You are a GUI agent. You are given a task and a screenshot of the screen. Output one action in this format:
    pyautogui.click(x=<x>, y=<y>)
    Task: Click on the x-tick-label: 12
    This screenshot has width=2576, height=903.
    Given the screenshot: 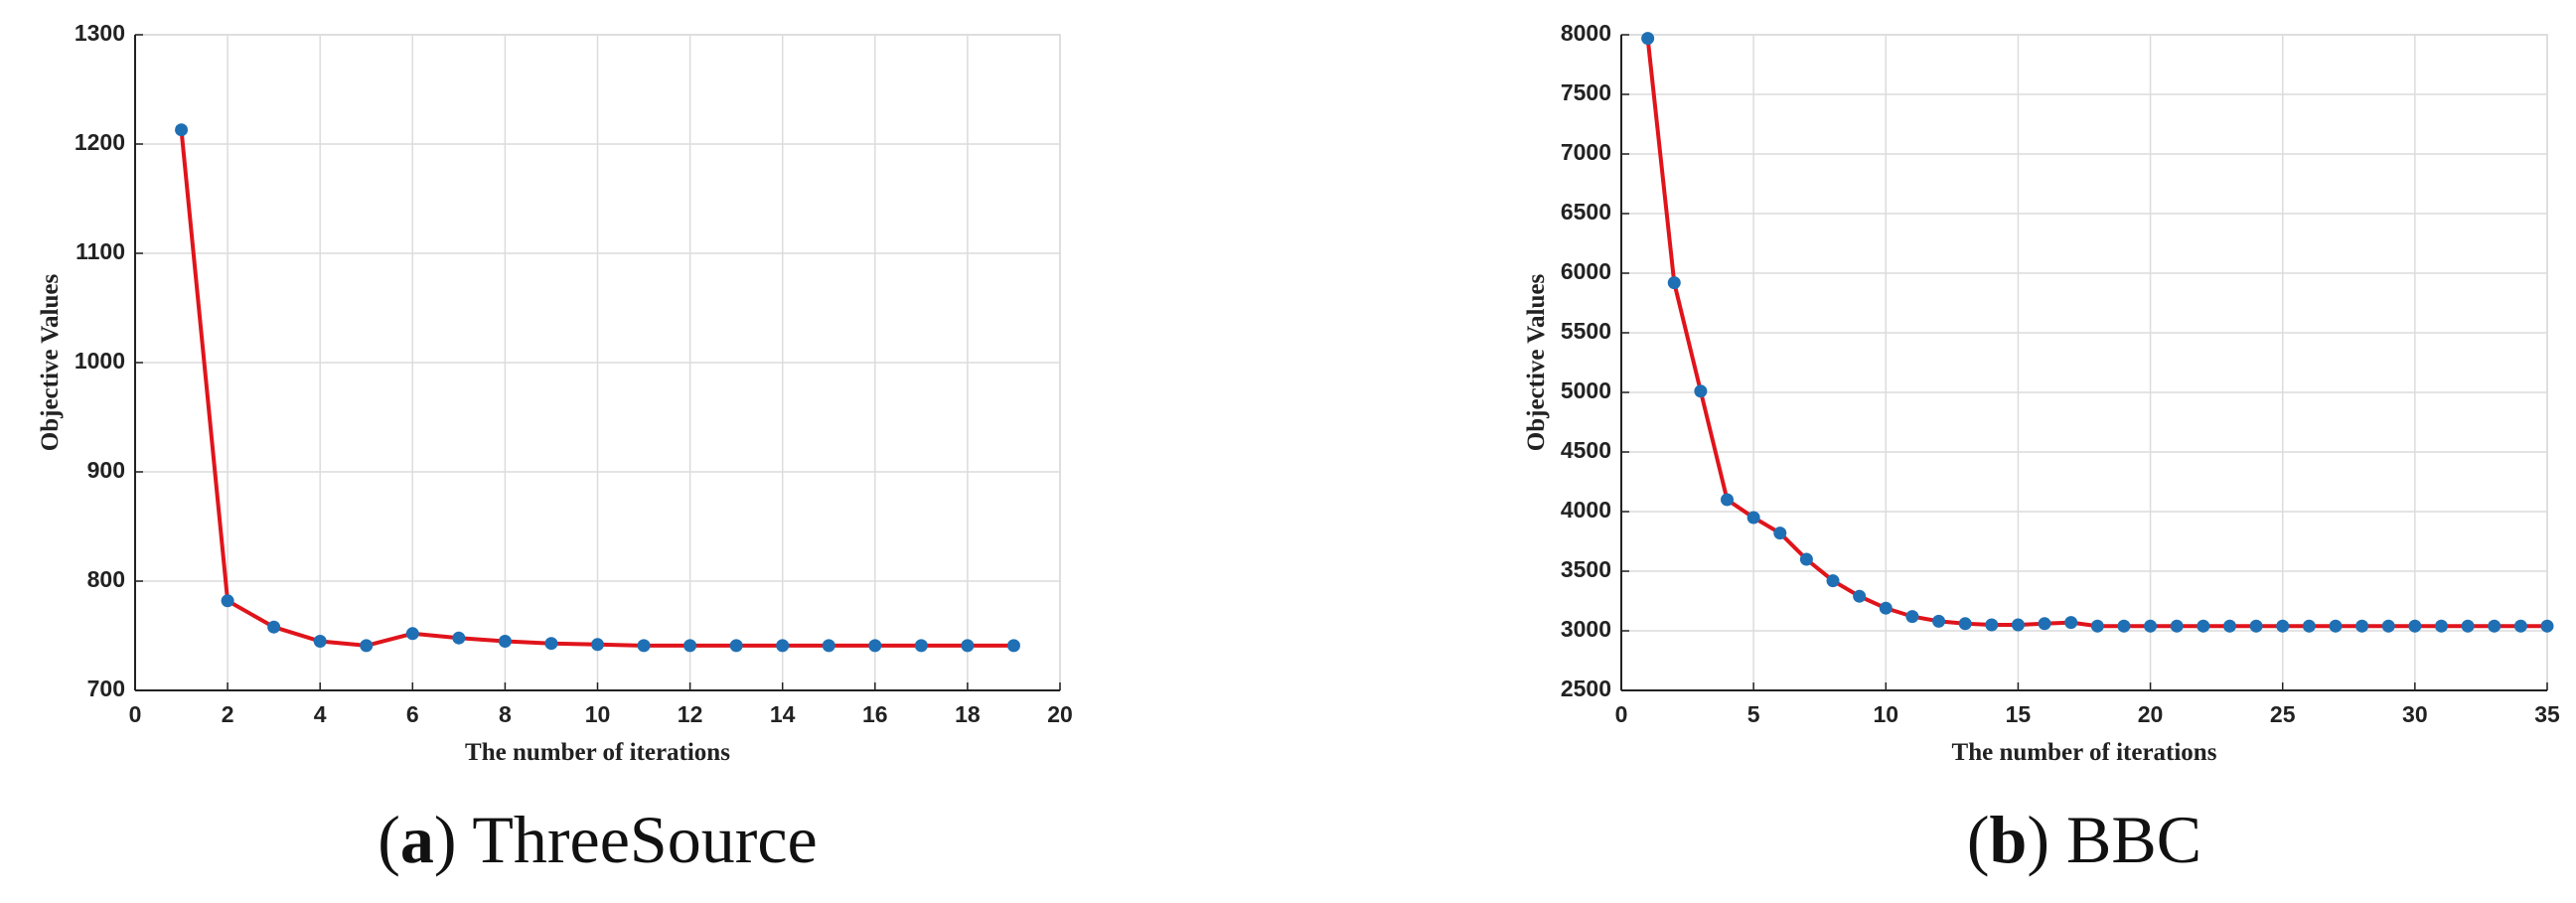 What is the action you would take?
    pyautogui.click(x=690, y=714)
    